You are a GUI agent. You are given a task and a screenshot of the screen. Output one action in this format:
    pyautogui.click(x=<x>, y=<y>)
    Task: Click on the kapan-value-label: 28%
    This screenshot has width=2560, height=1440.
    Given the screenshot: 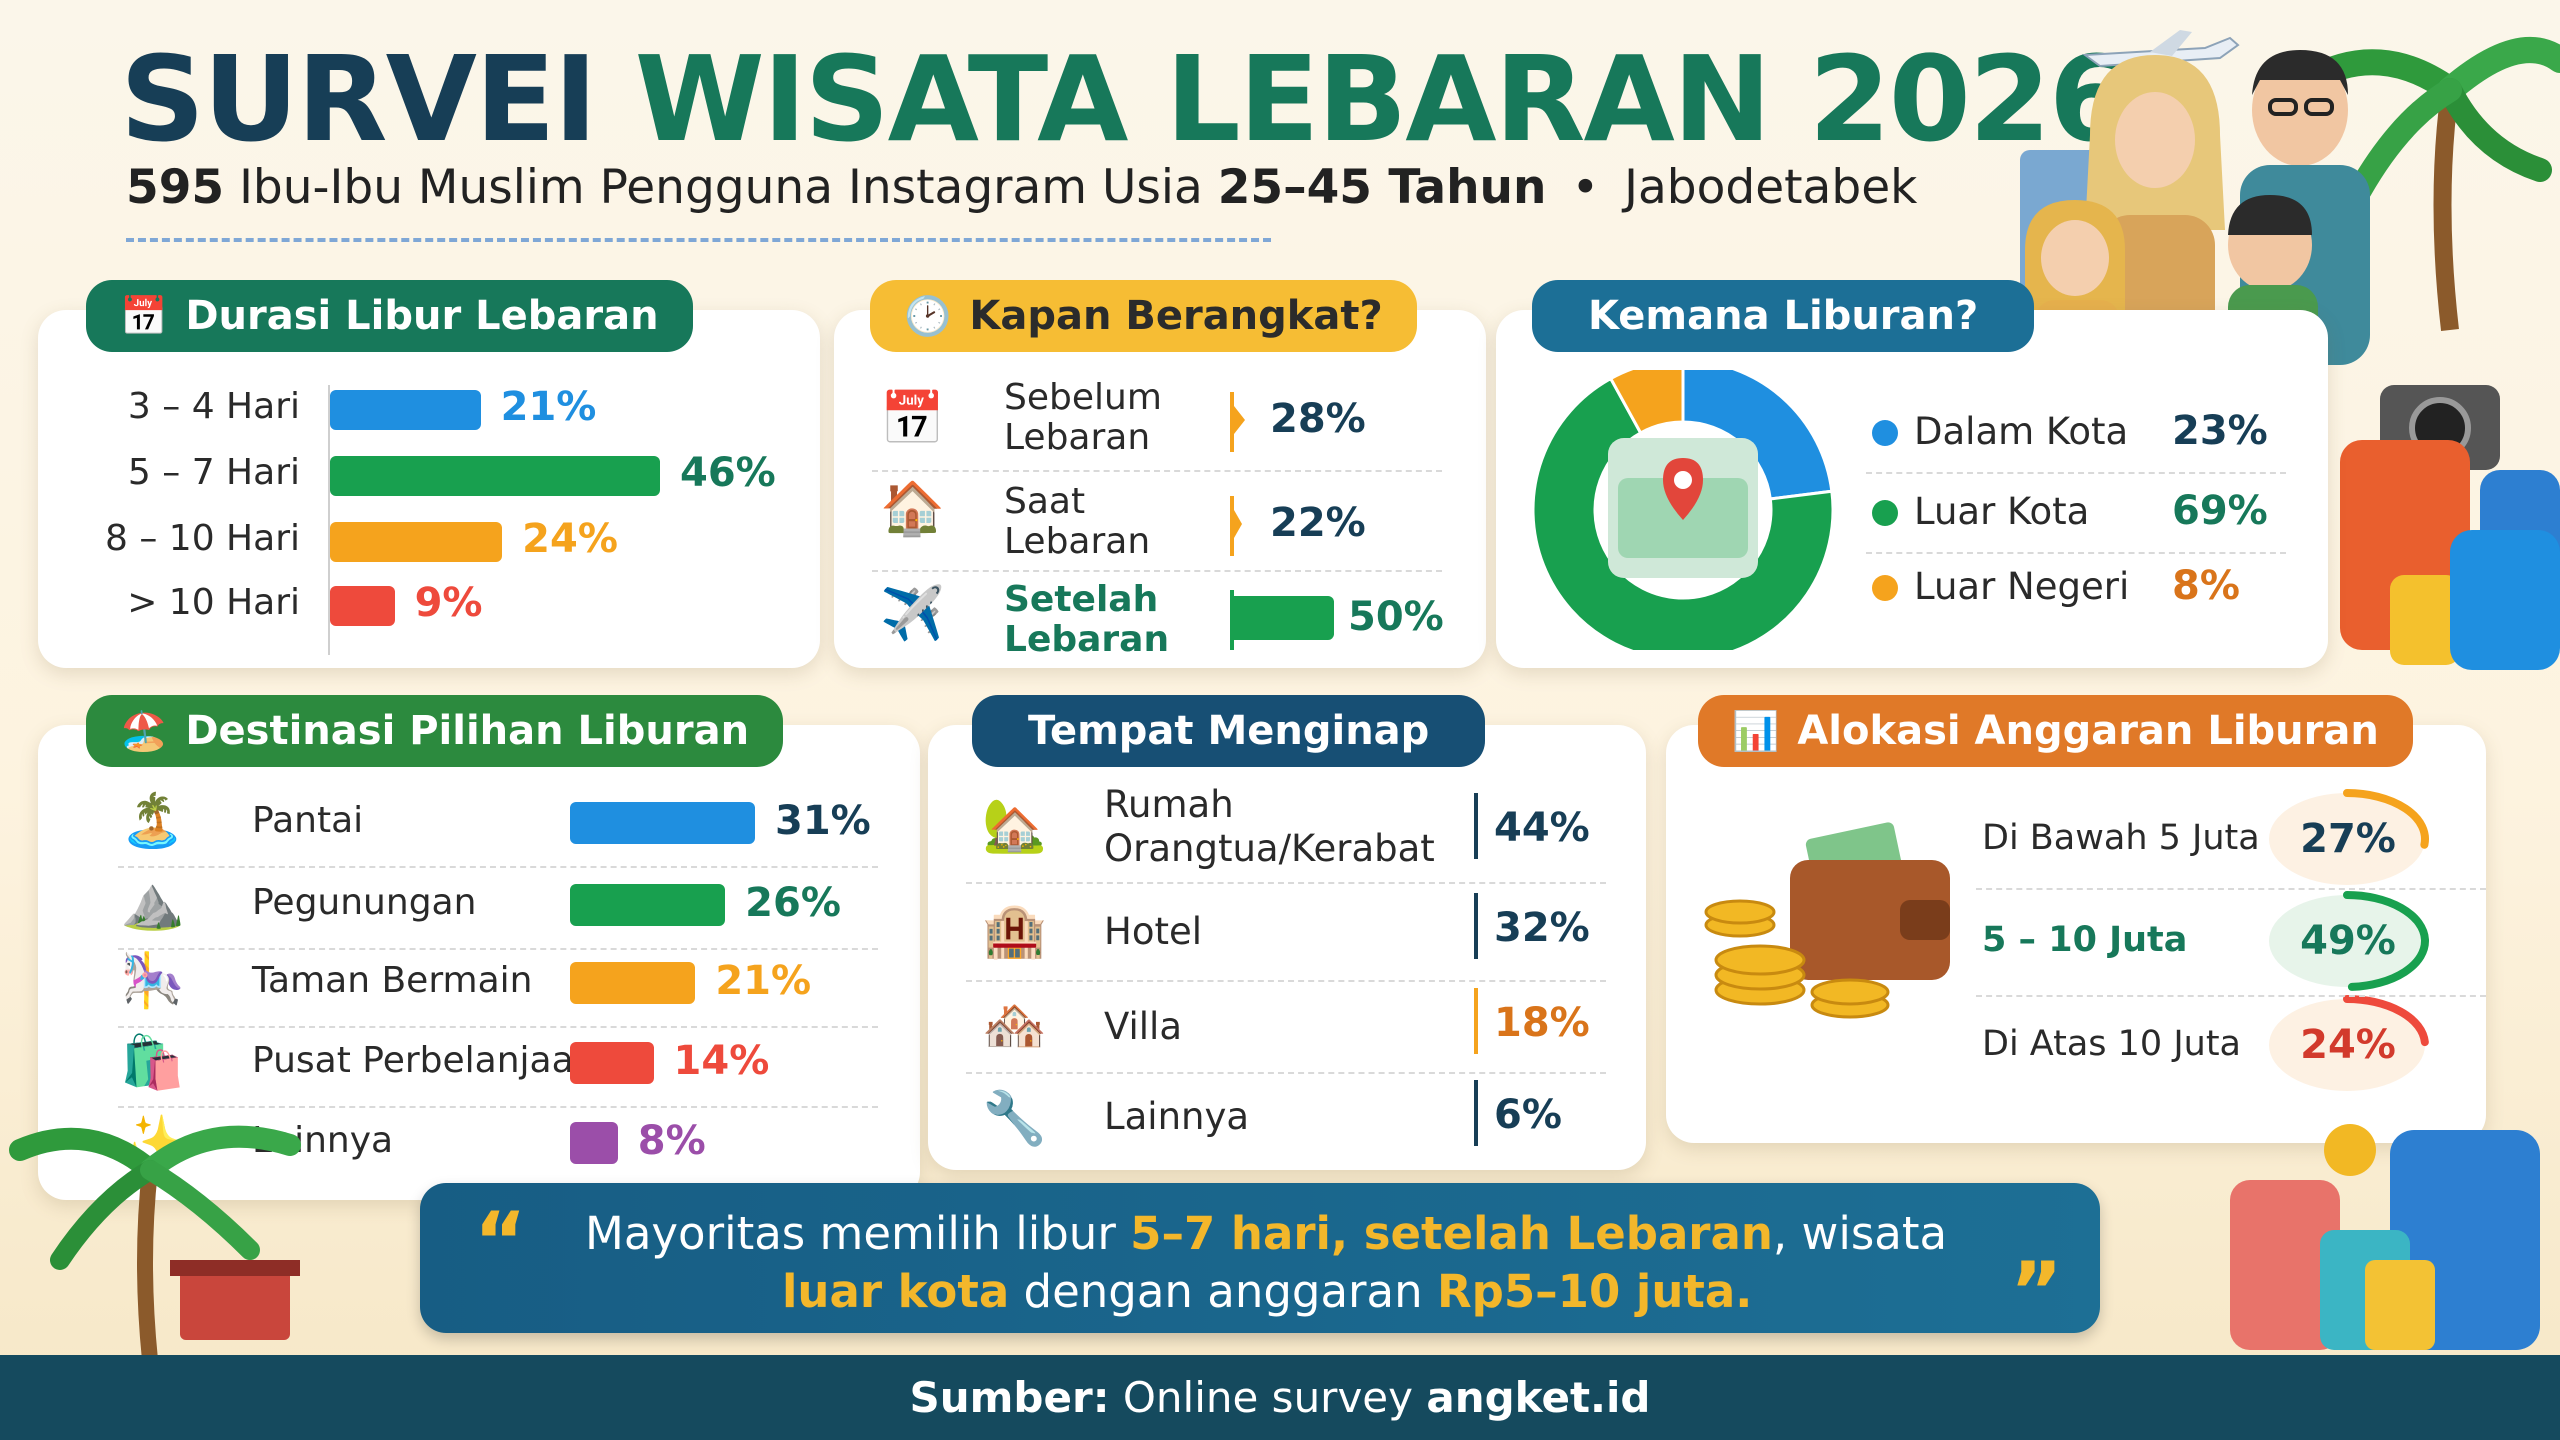 What is the action you would take?
    pyautogui.click(x=1318, y=419)
    